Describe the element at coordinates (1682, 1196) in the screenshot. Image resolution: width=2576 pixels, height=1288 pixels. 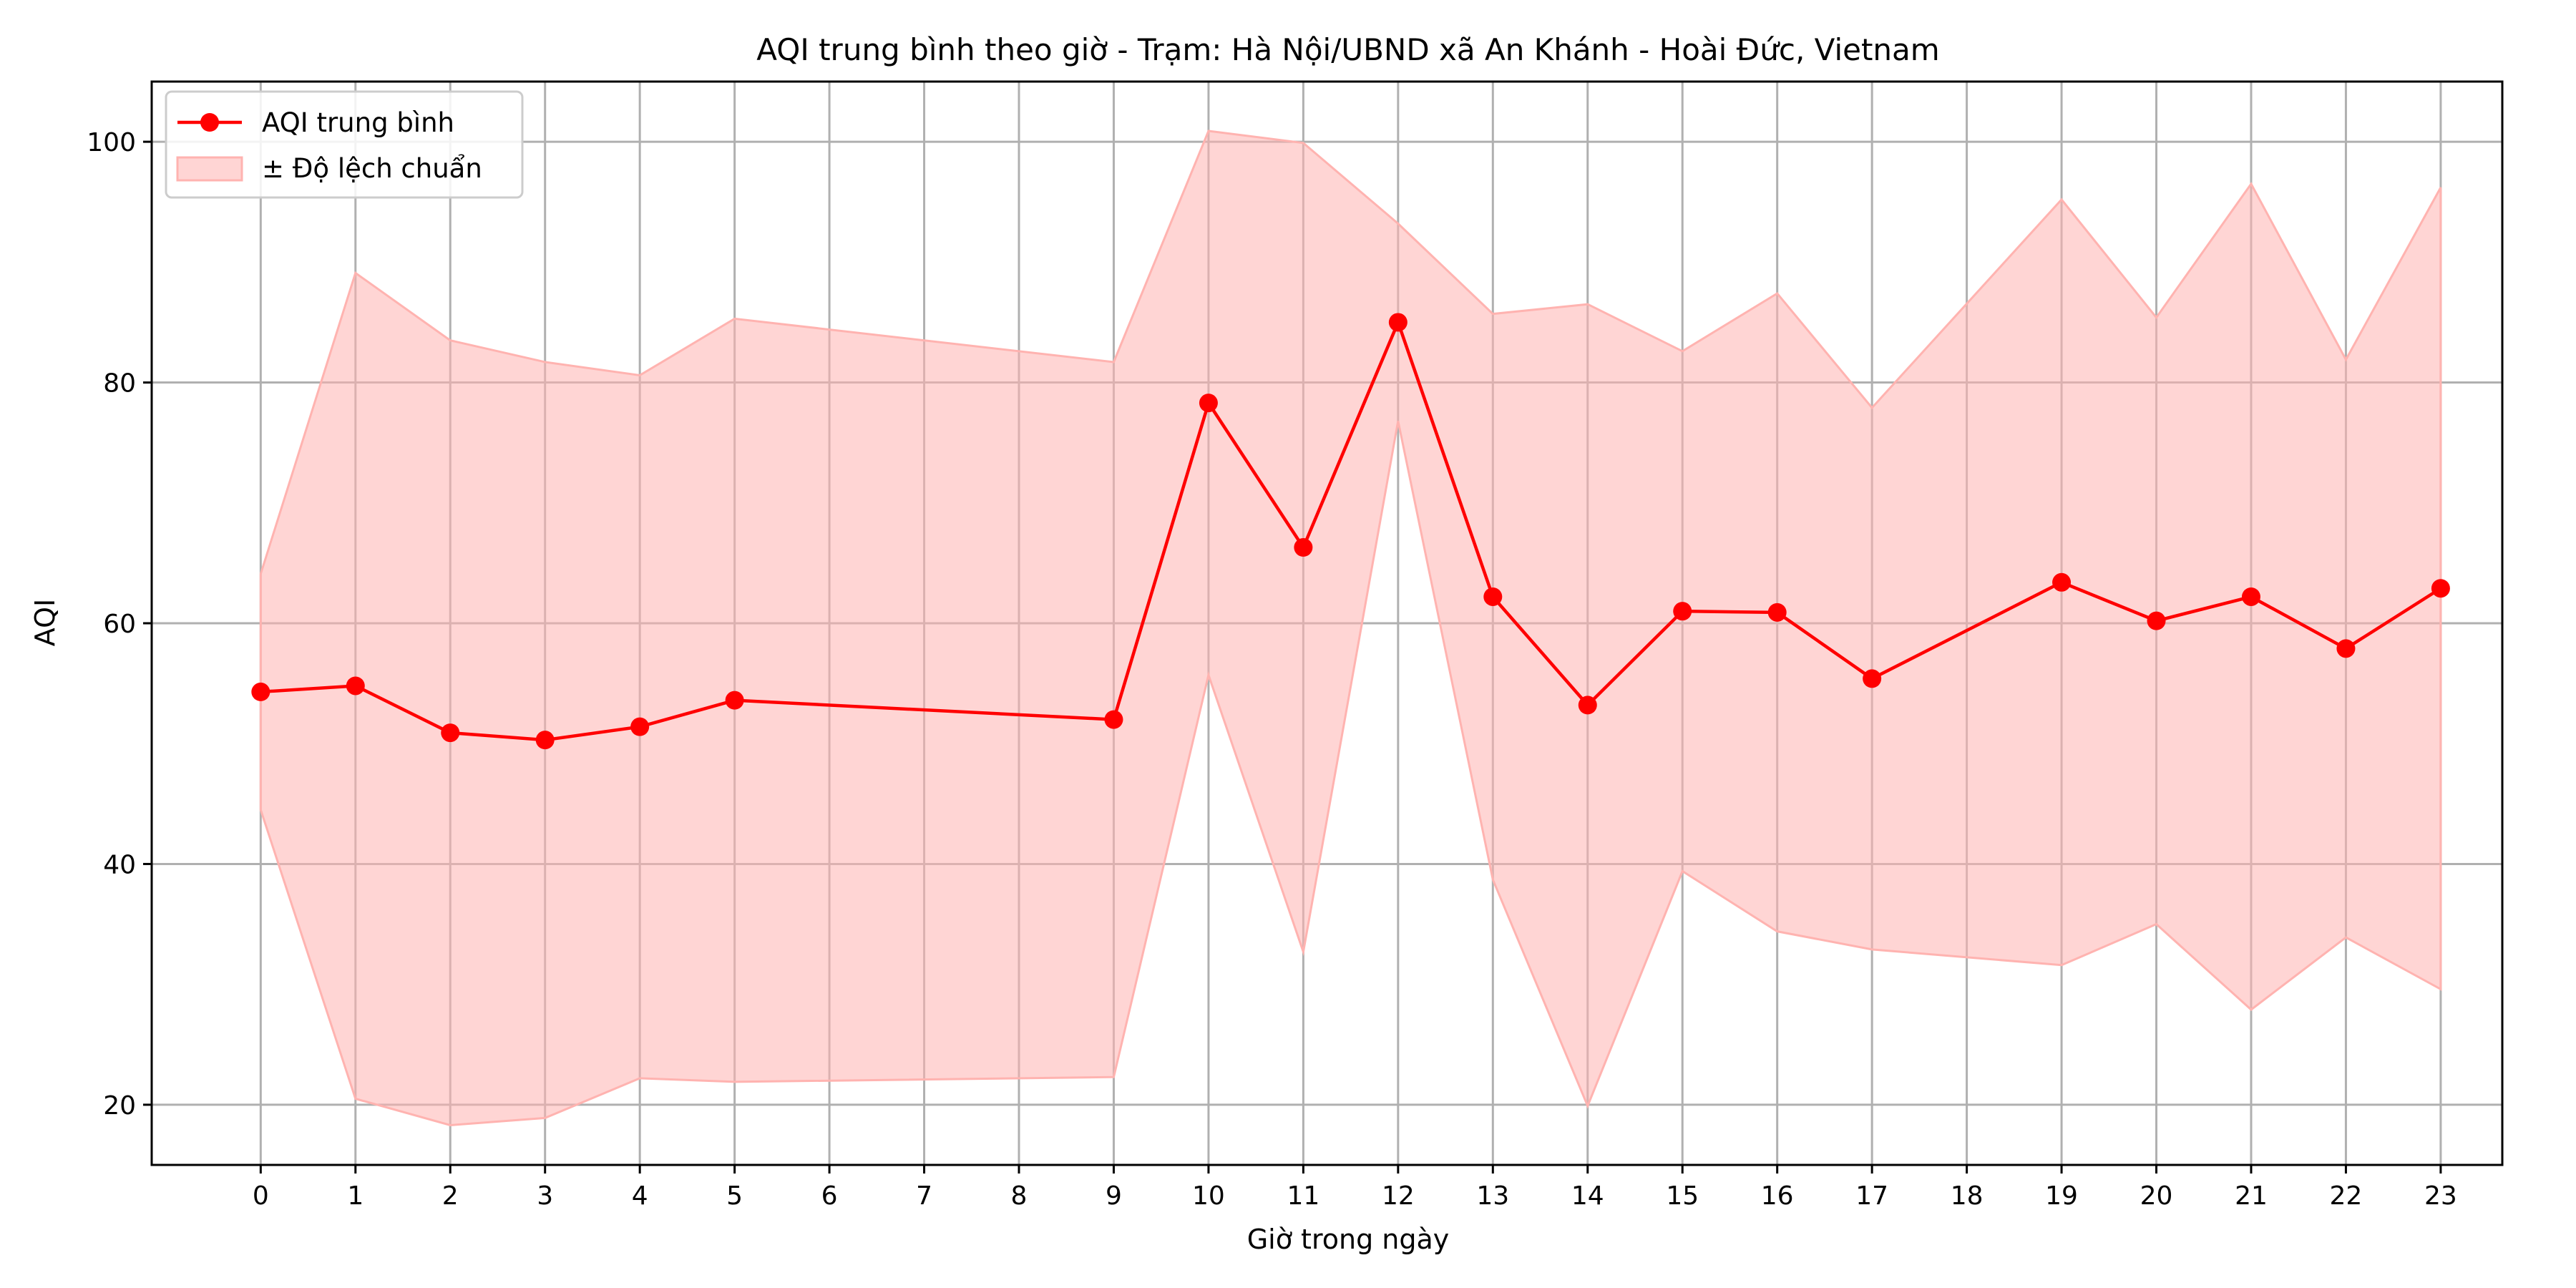
I see `x-tick-label: 15` at that location.